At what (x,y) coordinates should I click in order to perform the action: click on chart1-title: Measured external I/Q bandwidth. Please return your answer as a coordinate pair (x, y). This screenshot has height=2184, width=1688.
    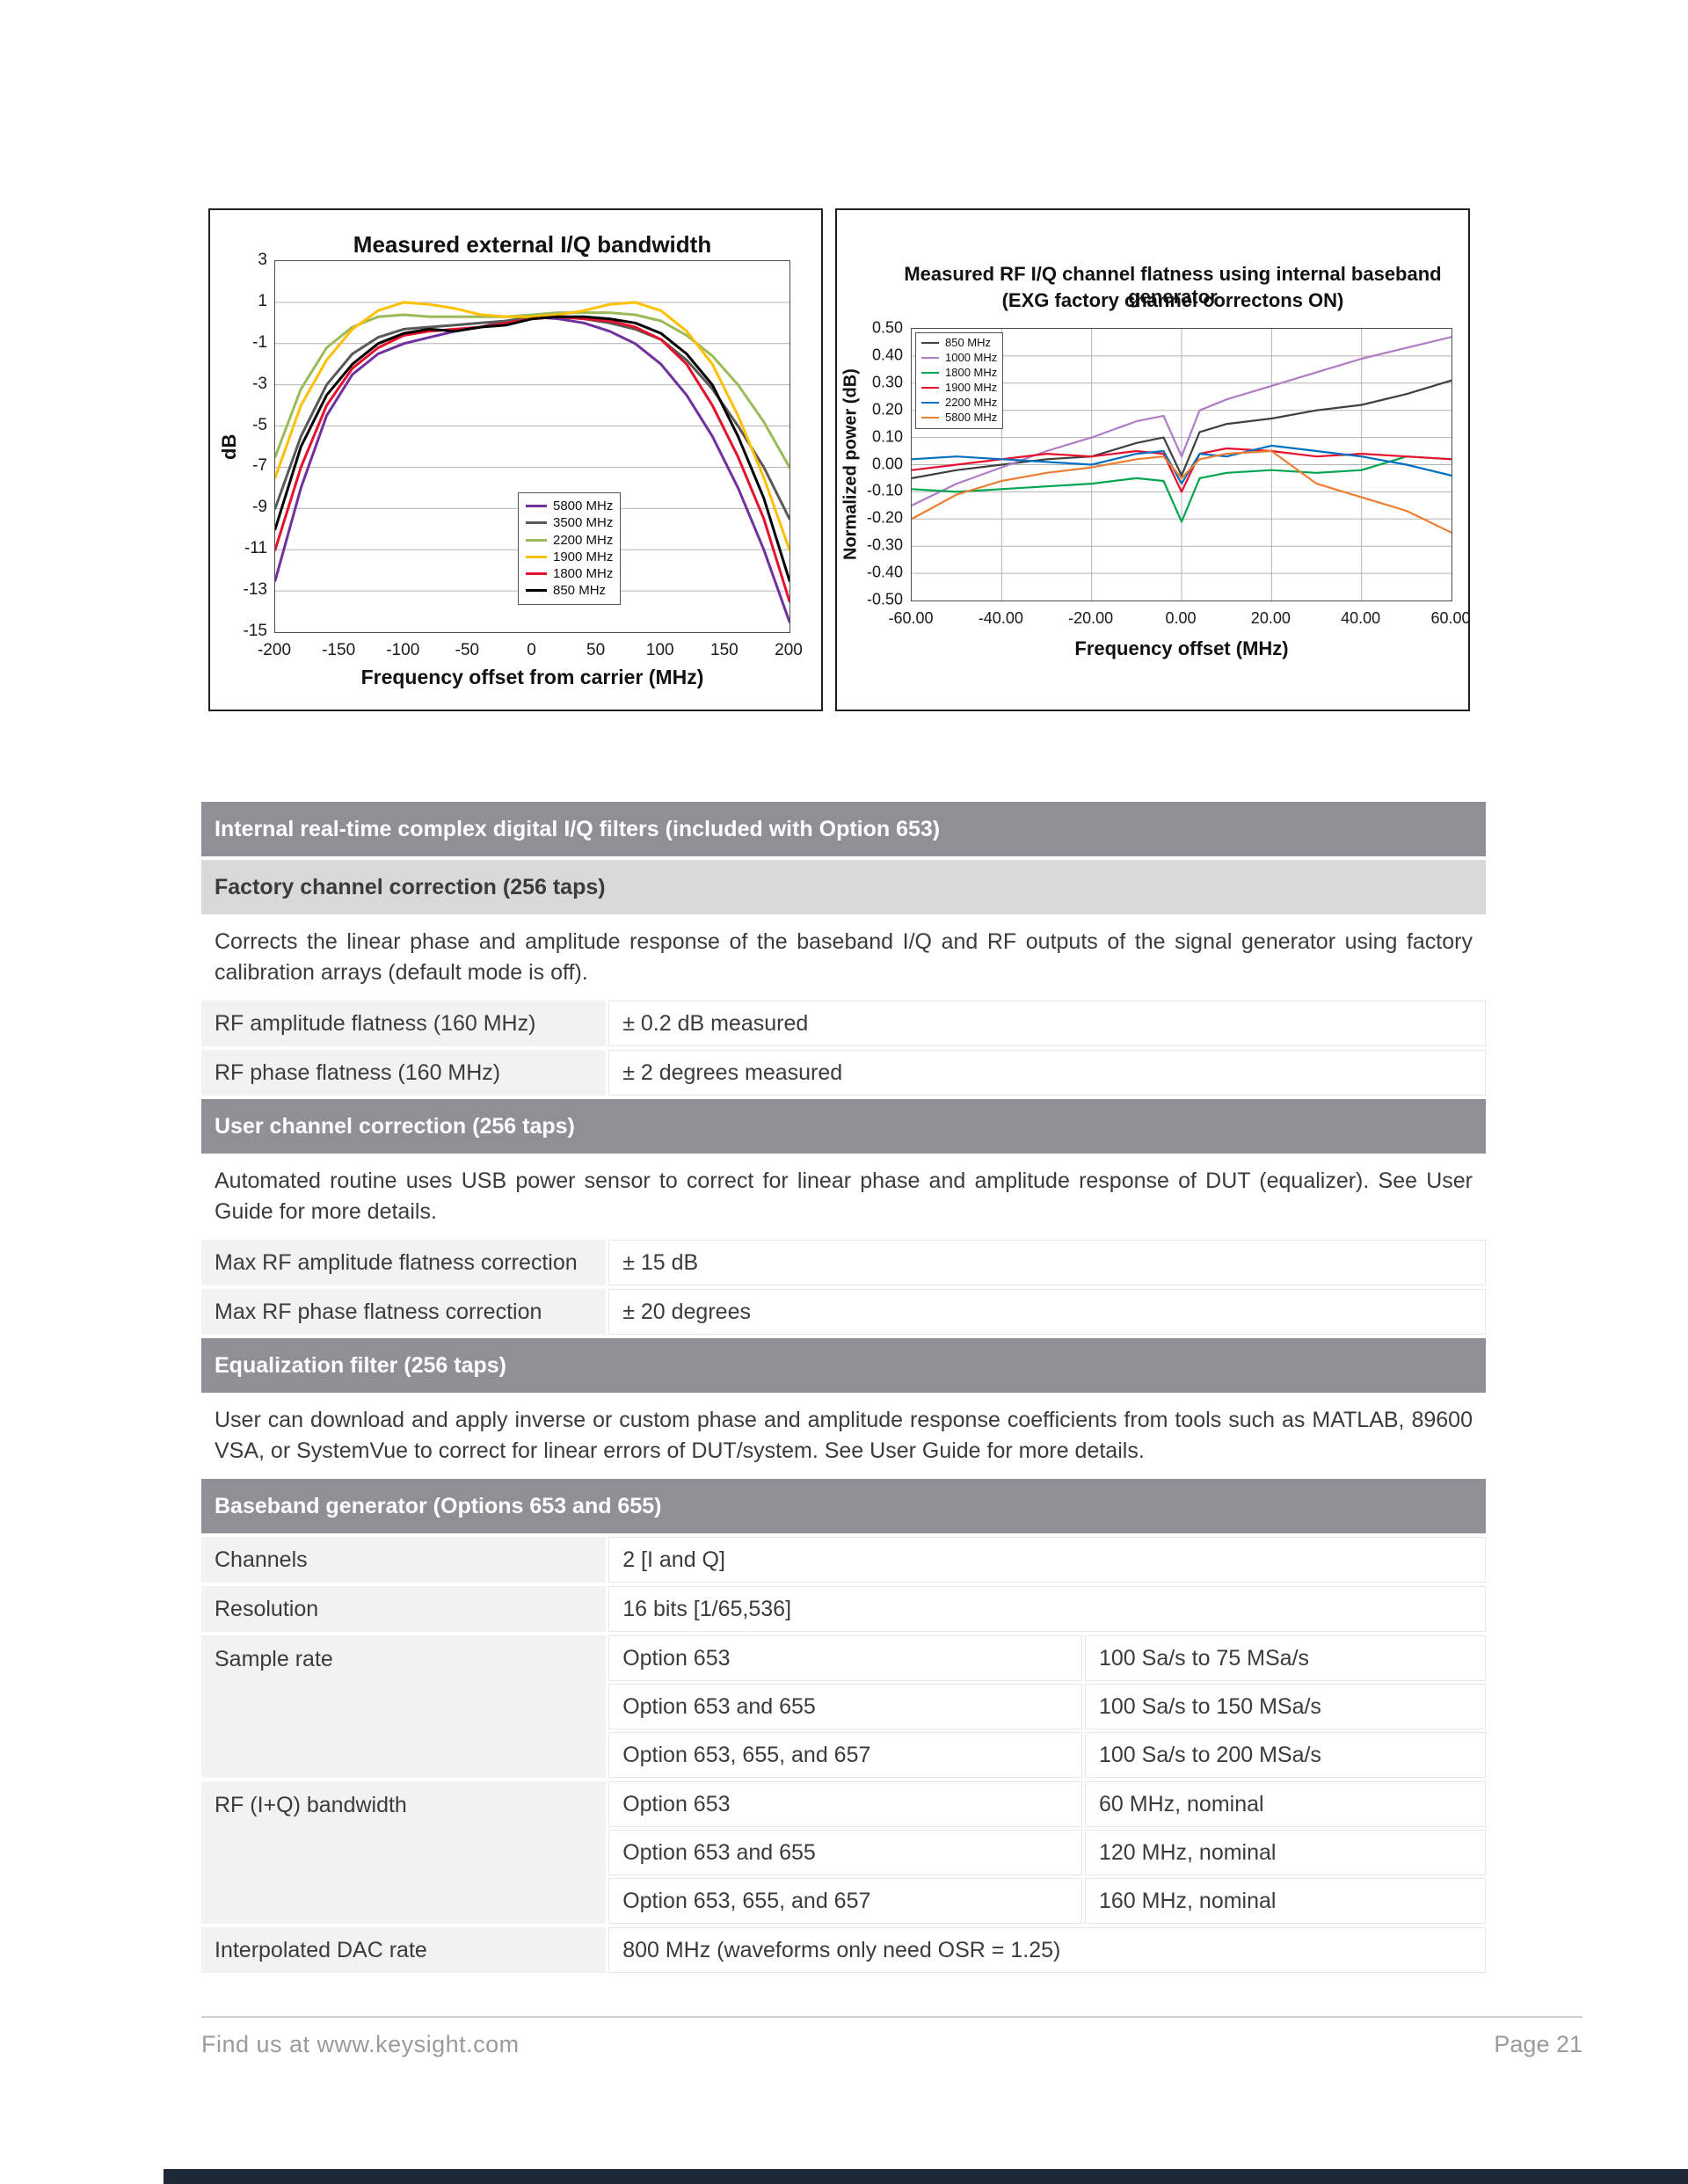
    Looking at the image, I should click on (532, 245).